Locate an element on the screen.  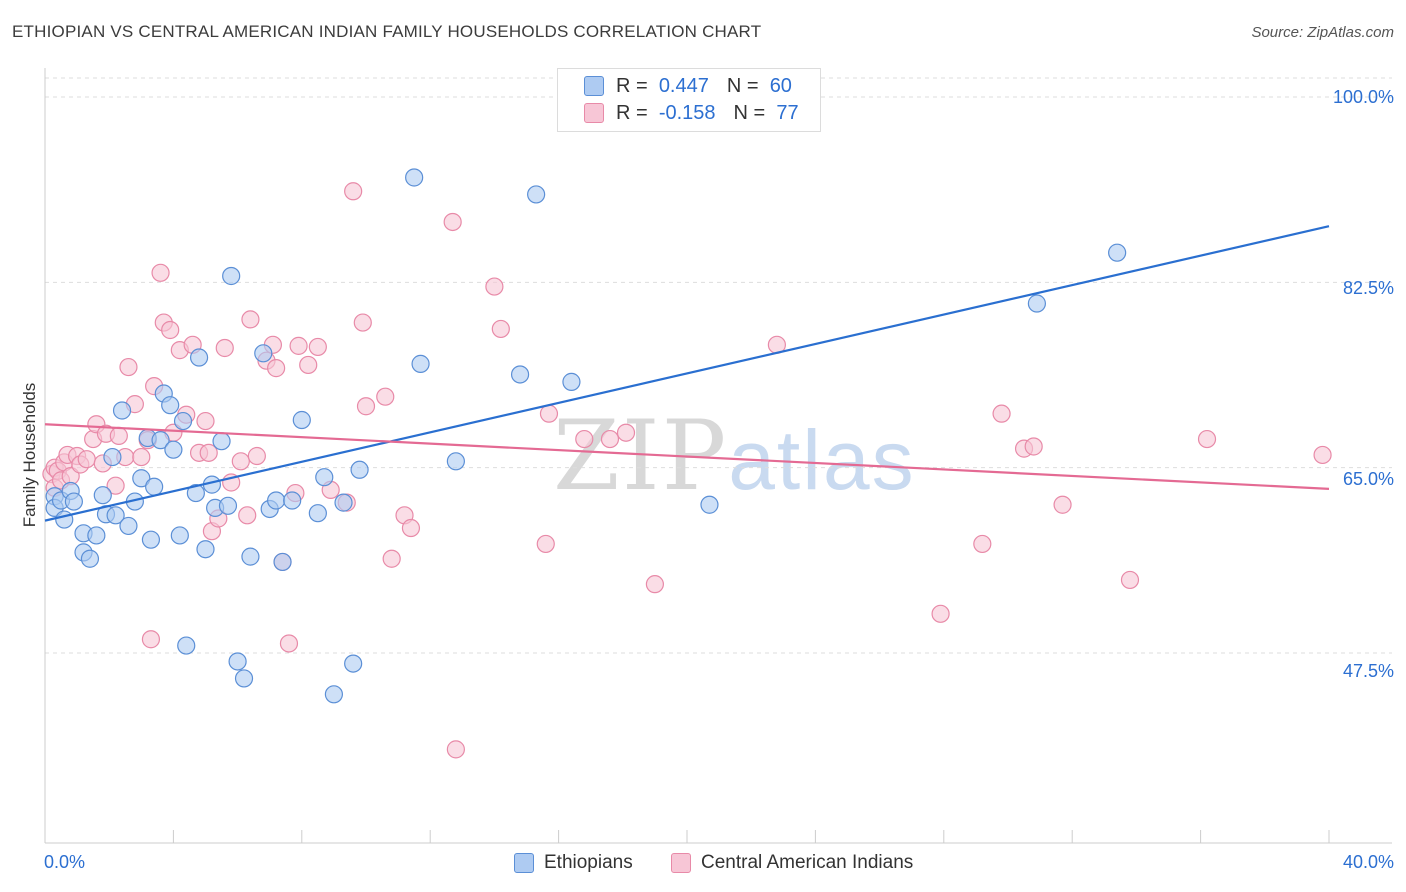
watermark: ZIPatlas is located at coordinates (734, 456).